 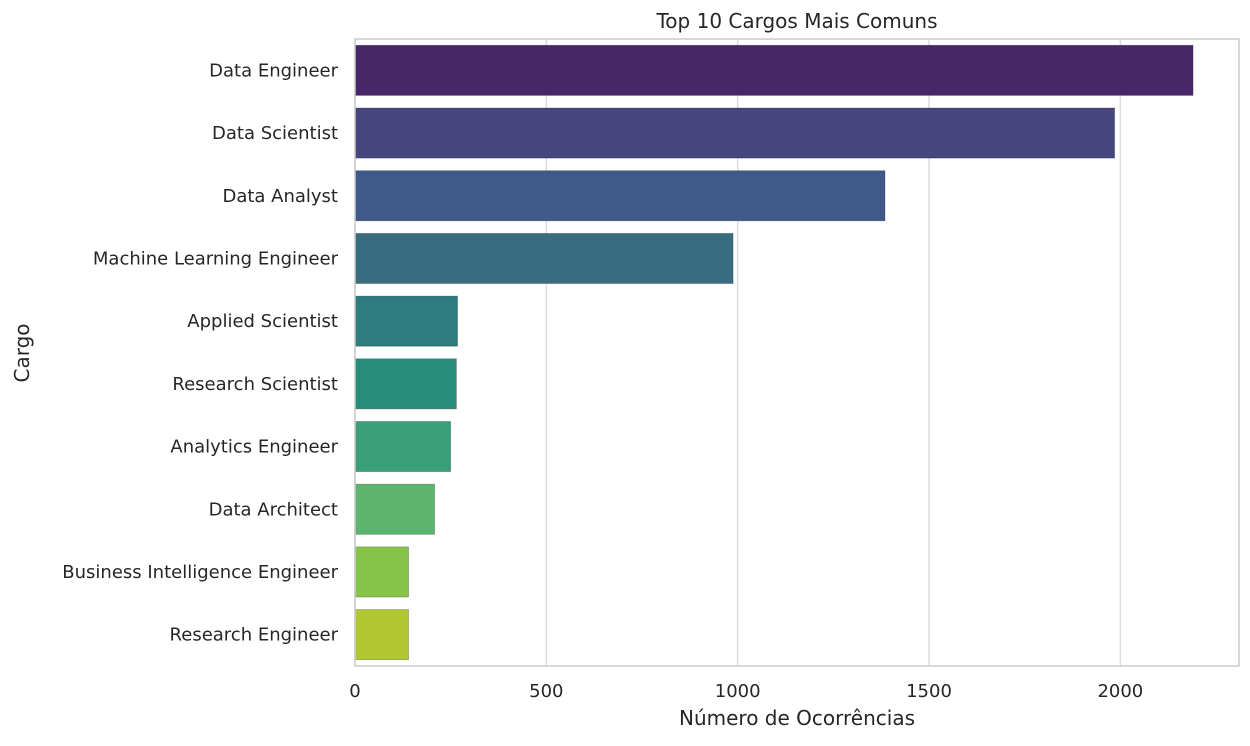 I want to click on x-tick-label: 2000, so click(x=1120, y=691).